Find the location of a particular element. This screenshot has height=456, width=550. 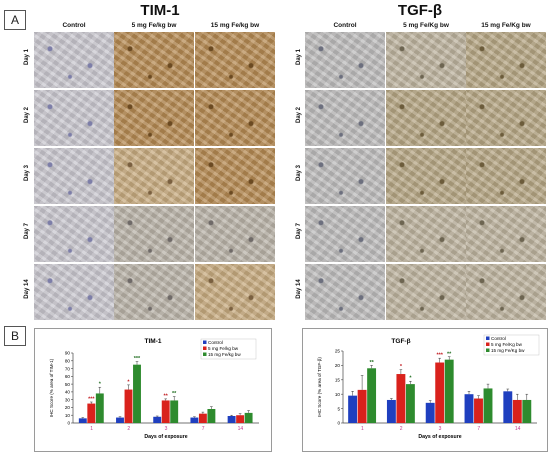

chart-title: TIM-1 is located at coordinates (153, 341).